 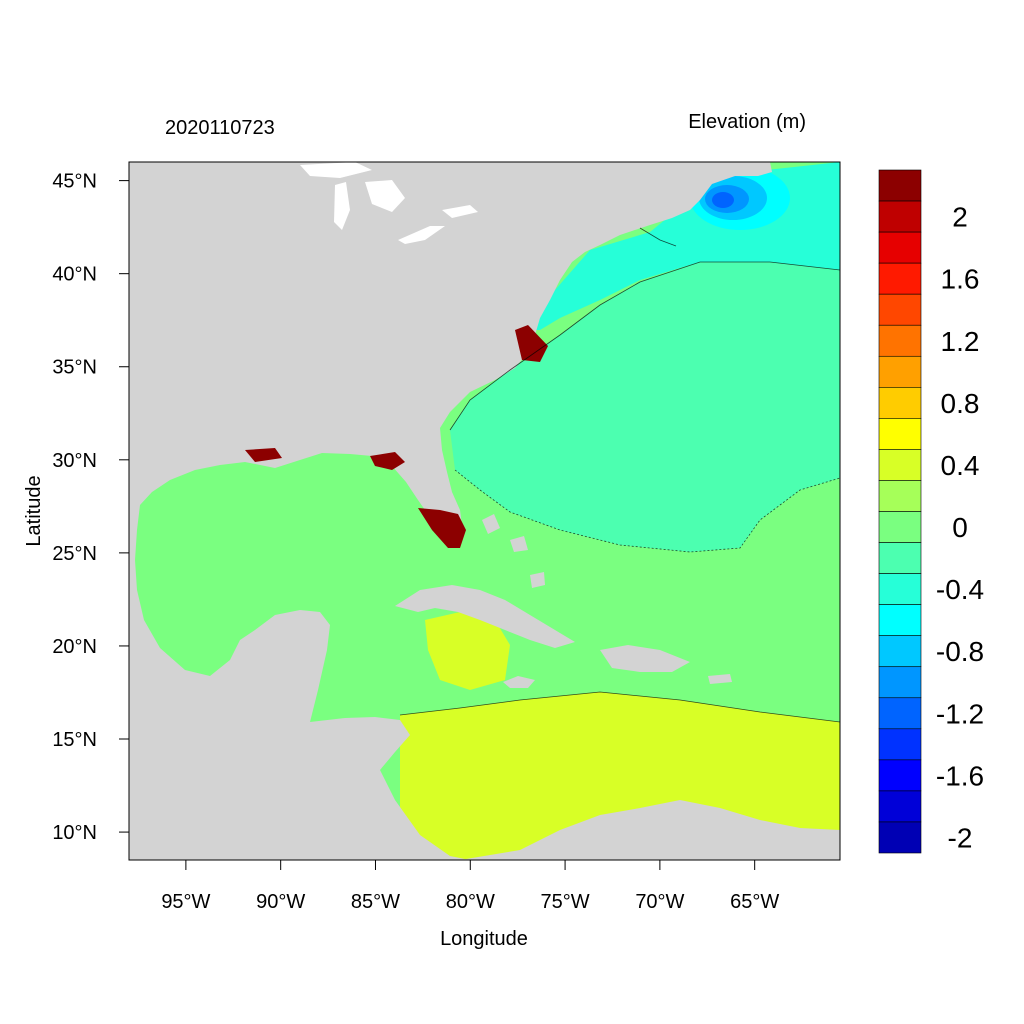 What do you see at coordinates (960, 279) in the screenshot?
I see `colorbar-label: 1.6` at bounding box center [960, 279].